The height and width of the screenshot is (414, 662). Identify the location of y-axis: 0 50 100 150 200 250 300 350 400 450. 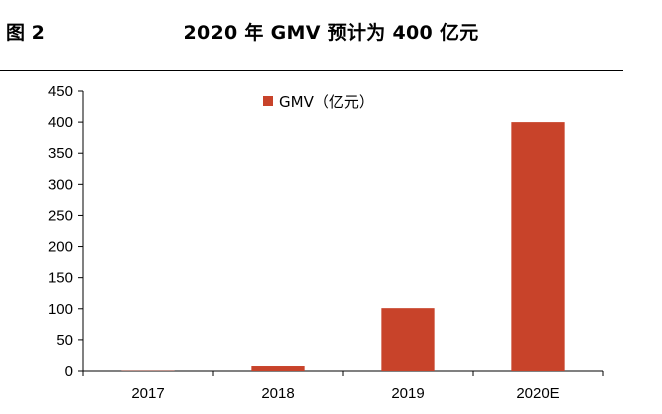
(66, 231).